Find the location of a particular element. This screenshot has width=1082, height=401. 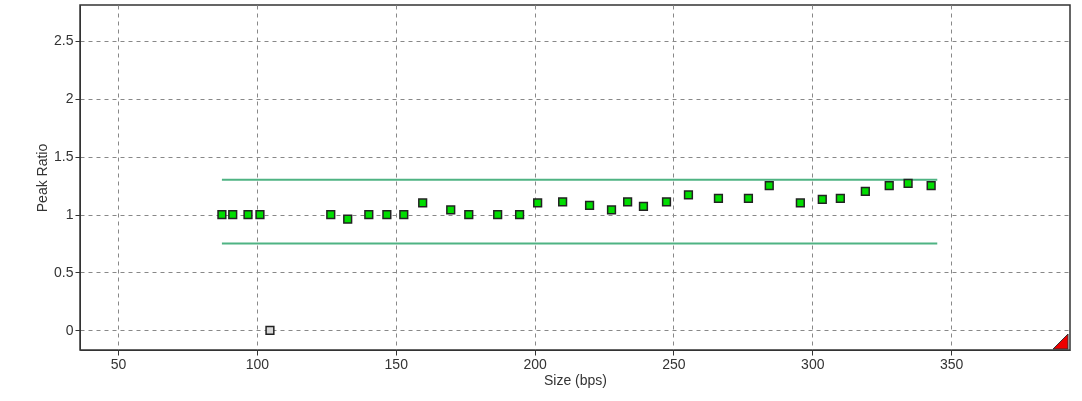

y-tick-label: 0 is located at coordinates (69, 329).